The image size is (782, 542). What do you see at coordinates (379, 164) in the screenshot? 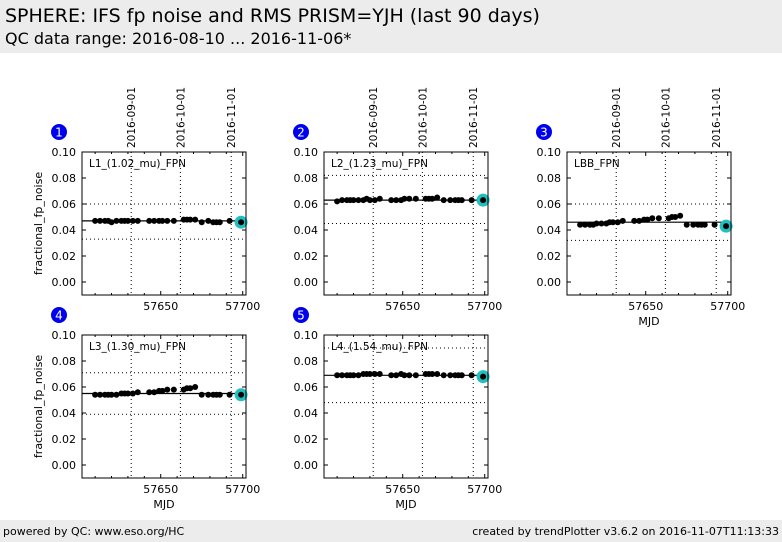
I see `panel-label: L2_(1.23_mu)_FPN` at bounding box center [379, 164].